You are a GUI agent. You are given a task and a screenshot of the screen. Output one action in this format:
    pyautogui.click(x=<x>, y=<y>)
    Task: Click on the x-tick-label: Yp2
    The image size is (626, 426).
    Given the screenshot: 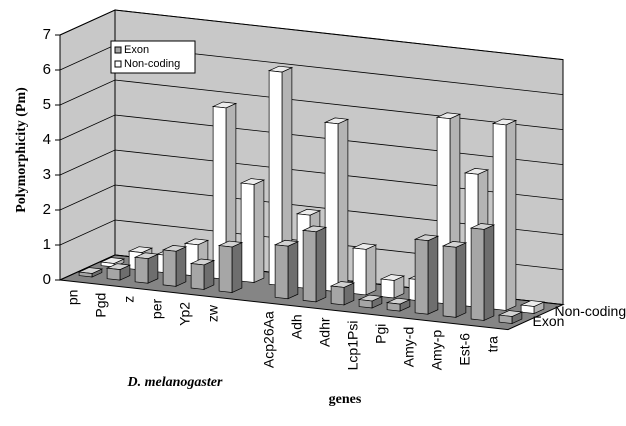 What is the action you would take?
    pyautogui.click(x=185, y=314)
    